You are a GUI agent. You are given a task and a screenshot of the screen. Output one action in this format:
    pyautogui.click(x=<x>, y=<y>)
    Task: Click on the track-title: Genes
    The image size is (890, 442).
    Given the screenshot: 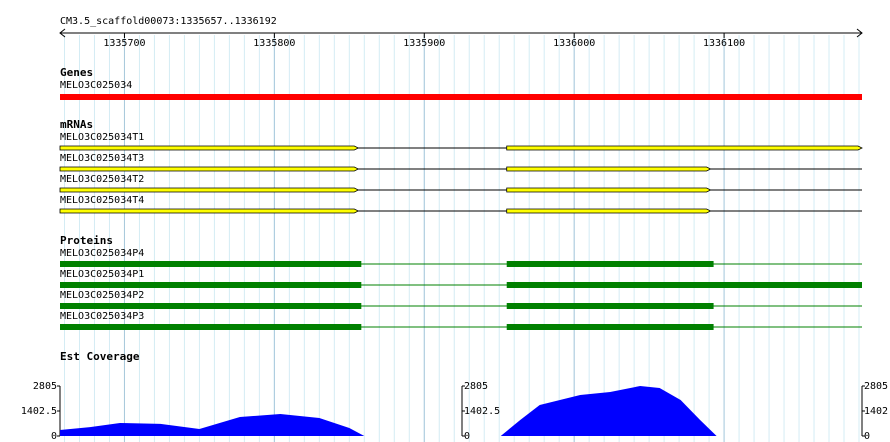 What is the action you would take?
    pyautogui.click(x=76, y=72)
    